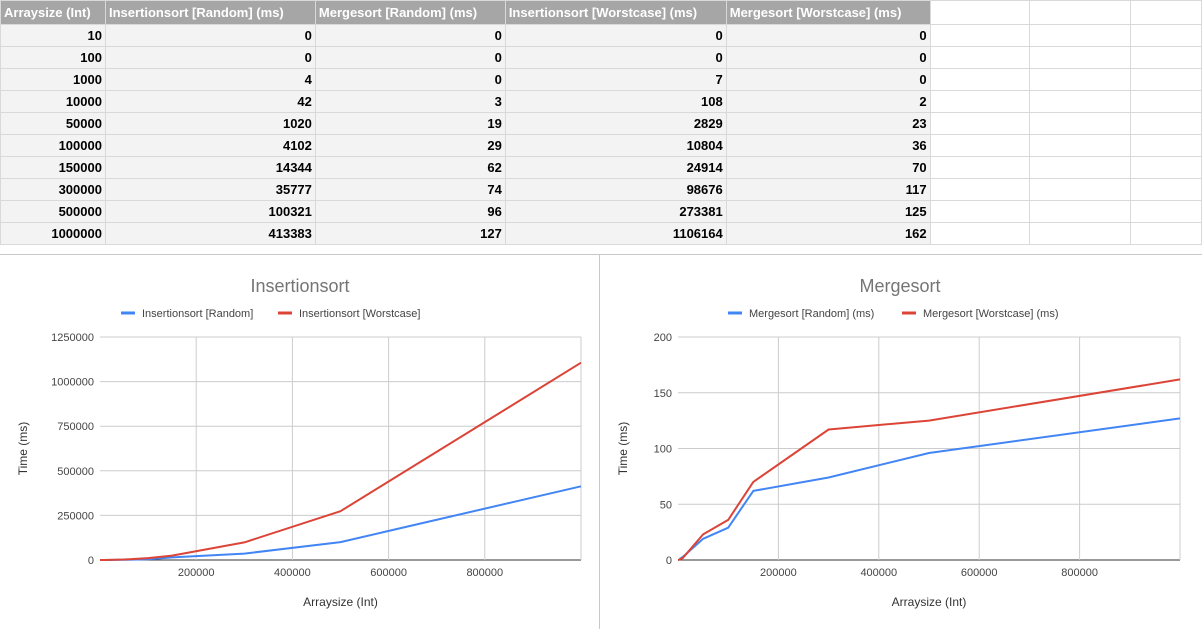  Describe the element at coordinates (410, 145) in the screenshot. I see `table-cell: 29` at that location.